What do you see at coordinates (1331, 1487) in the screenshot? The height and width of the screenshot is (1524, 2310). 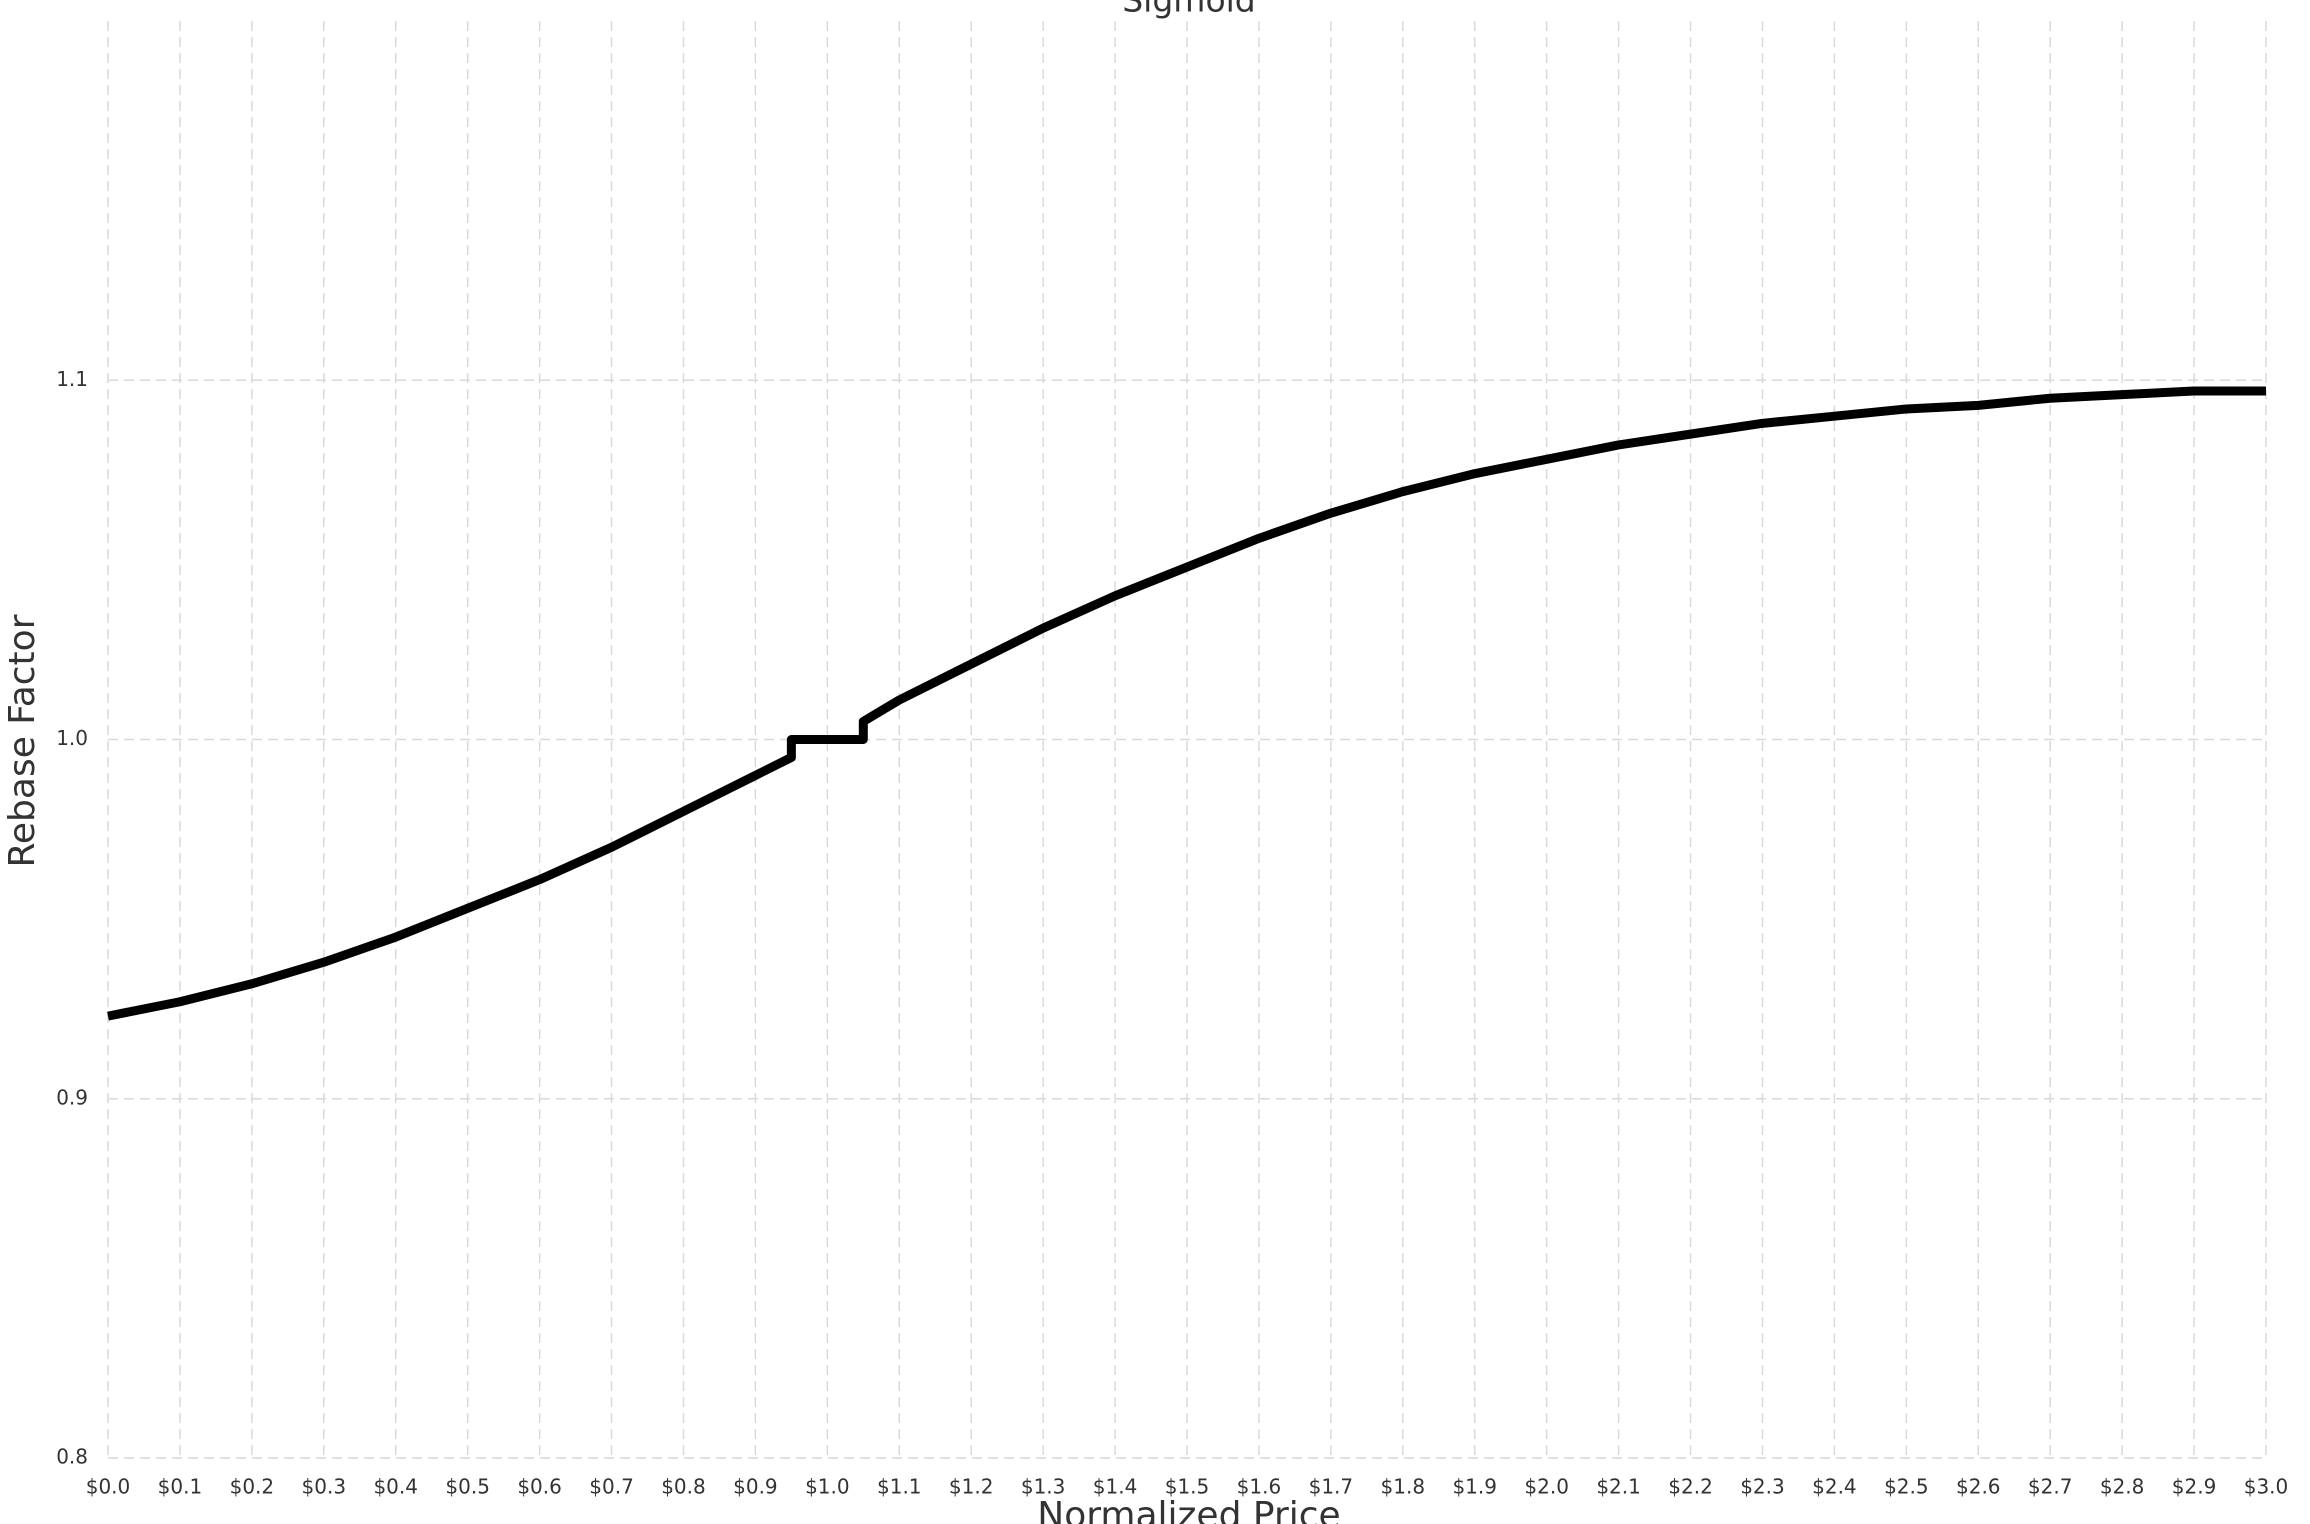 I see `x-tick-label: $1.7` at bounding box center [1331, 1487].